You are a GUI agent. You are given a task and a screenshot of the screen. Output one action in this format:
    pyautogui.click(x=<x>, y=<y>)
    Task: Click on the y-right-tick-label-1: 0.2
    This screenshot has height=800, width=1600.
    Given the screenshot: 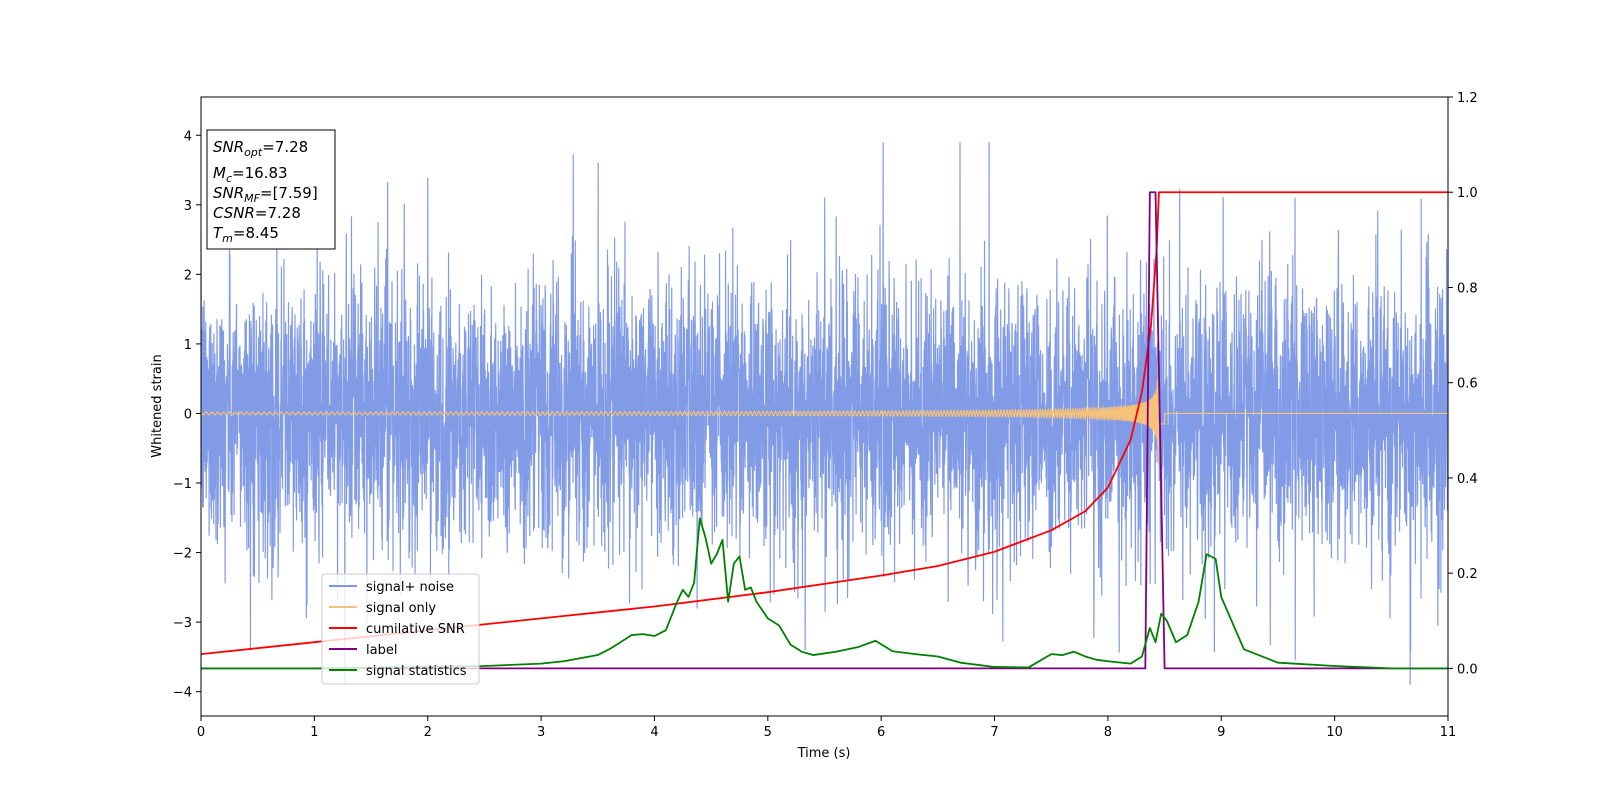 What is the action you would take?
    pyautogui.click(x=1467, y=574)
    